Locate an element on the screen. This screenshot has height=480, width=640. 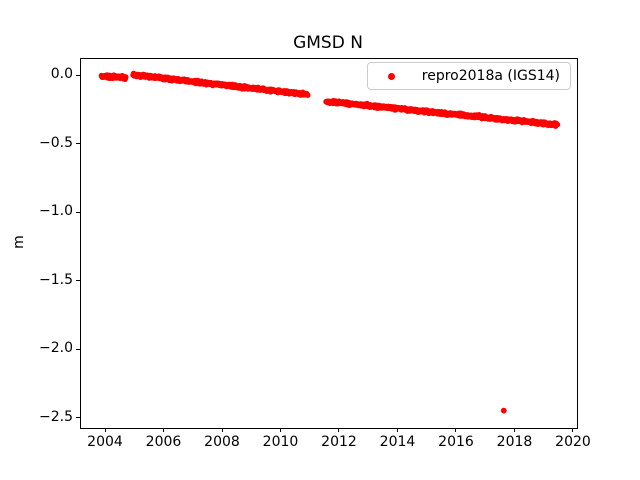
y-tick-label: −1.5 is located at coordinates (56, 279).